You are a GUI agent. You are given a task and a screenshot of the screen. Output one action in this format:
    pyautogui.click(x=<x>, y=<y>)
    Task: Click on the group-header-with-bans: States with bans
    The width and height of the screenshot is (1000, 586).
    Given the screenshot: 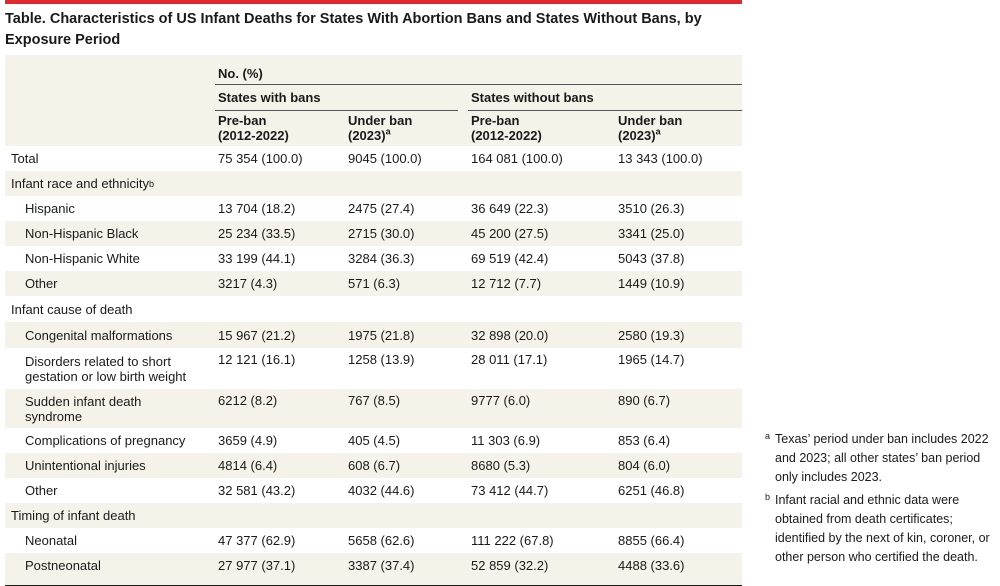 What is the action you would take?
    pyautogui.click(x=269, y=97)
    